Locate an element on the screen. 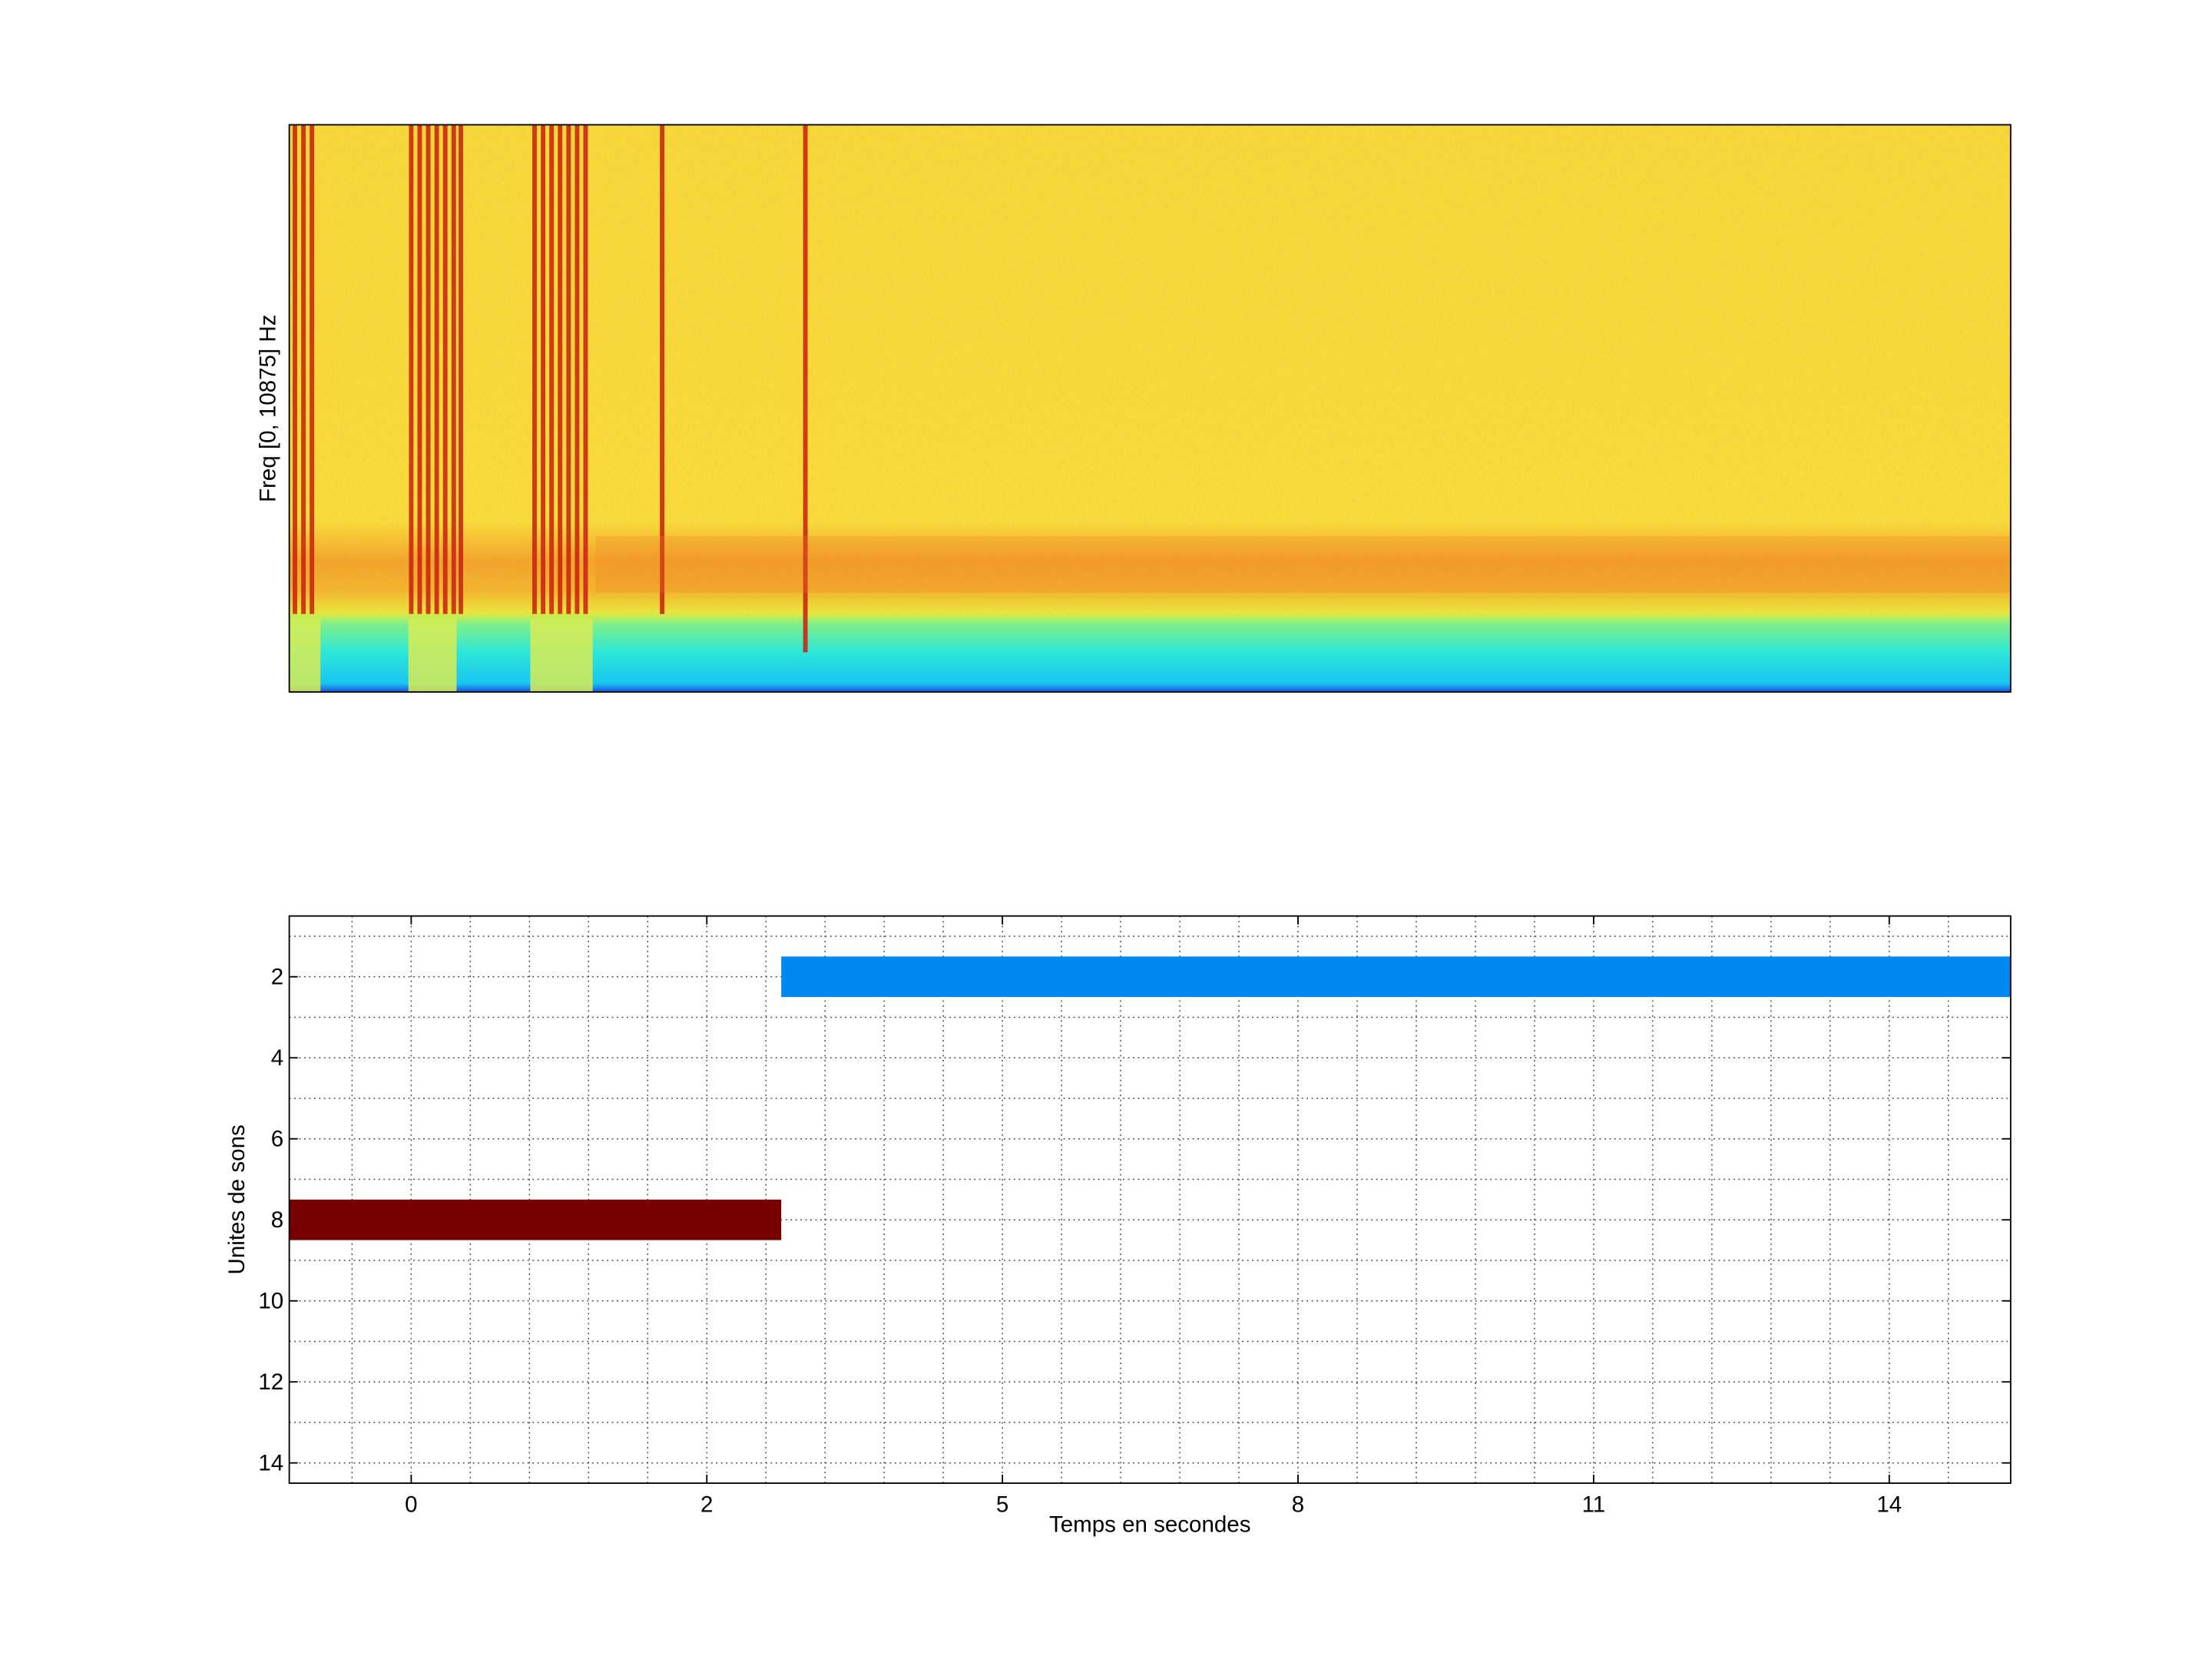 Image resolution: width=2212 pixels, height=1659 pixels. energy-band is located at coordinates (1303, 564).